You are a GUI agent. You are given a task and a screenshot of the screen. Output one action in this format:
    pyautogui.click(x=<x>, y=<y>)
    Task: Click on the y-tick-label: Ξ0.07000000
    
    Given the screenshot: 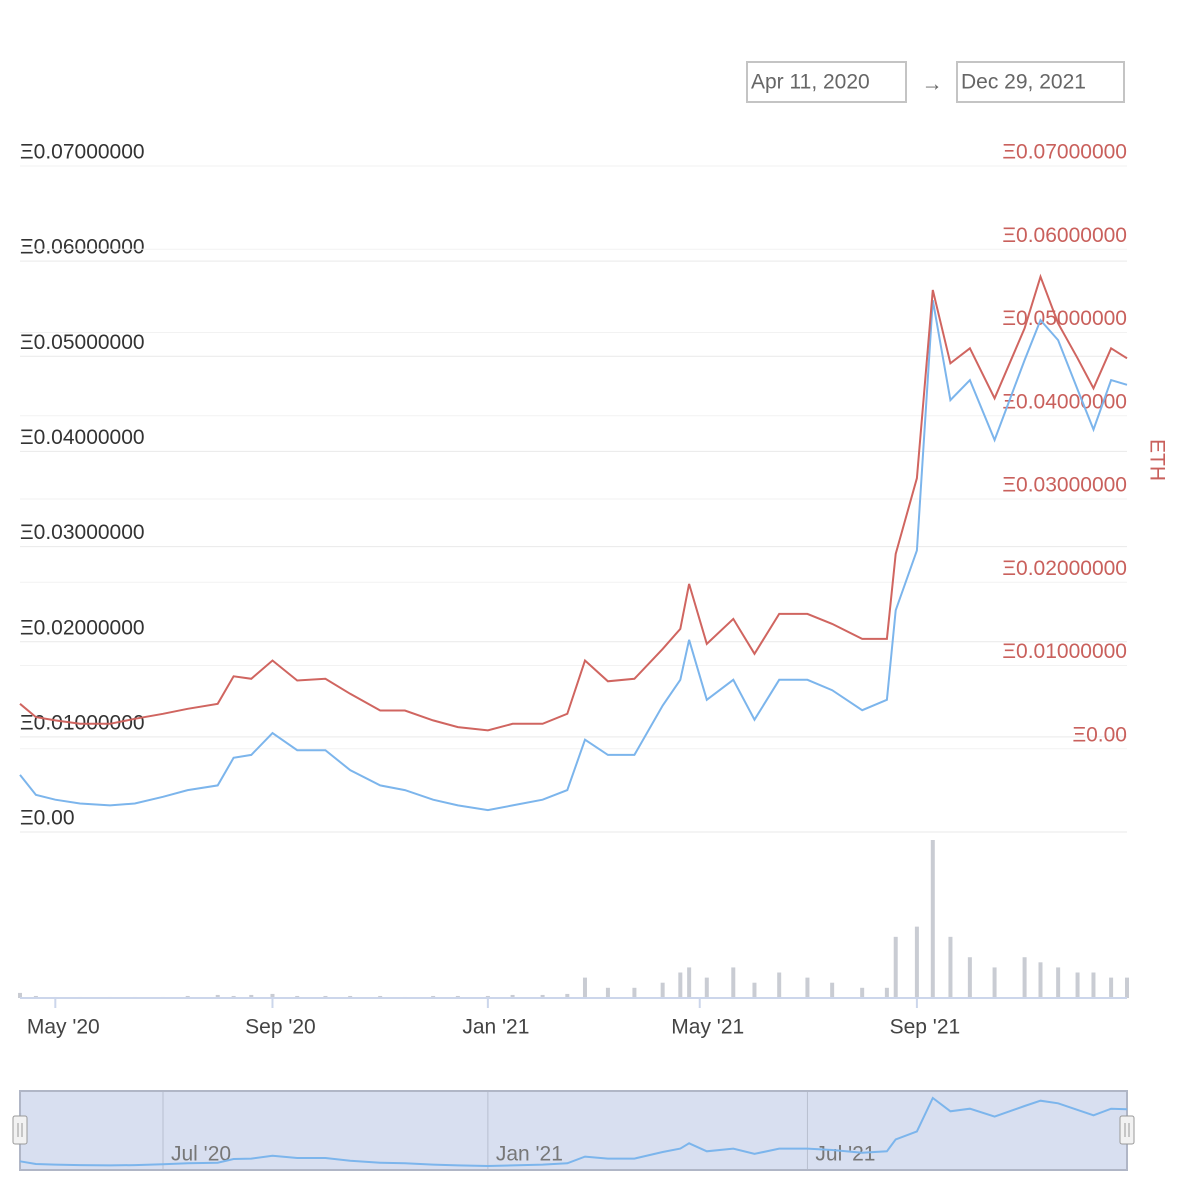 What is the action you would take?
    pyautogui.click(x=82, y=152)
    